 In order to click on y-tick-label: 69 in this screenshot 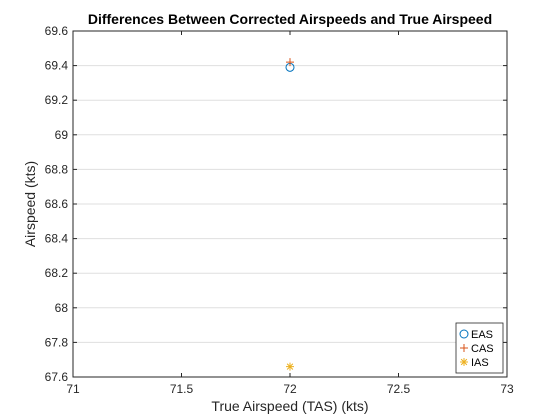, I will do `click(62, 135)`.